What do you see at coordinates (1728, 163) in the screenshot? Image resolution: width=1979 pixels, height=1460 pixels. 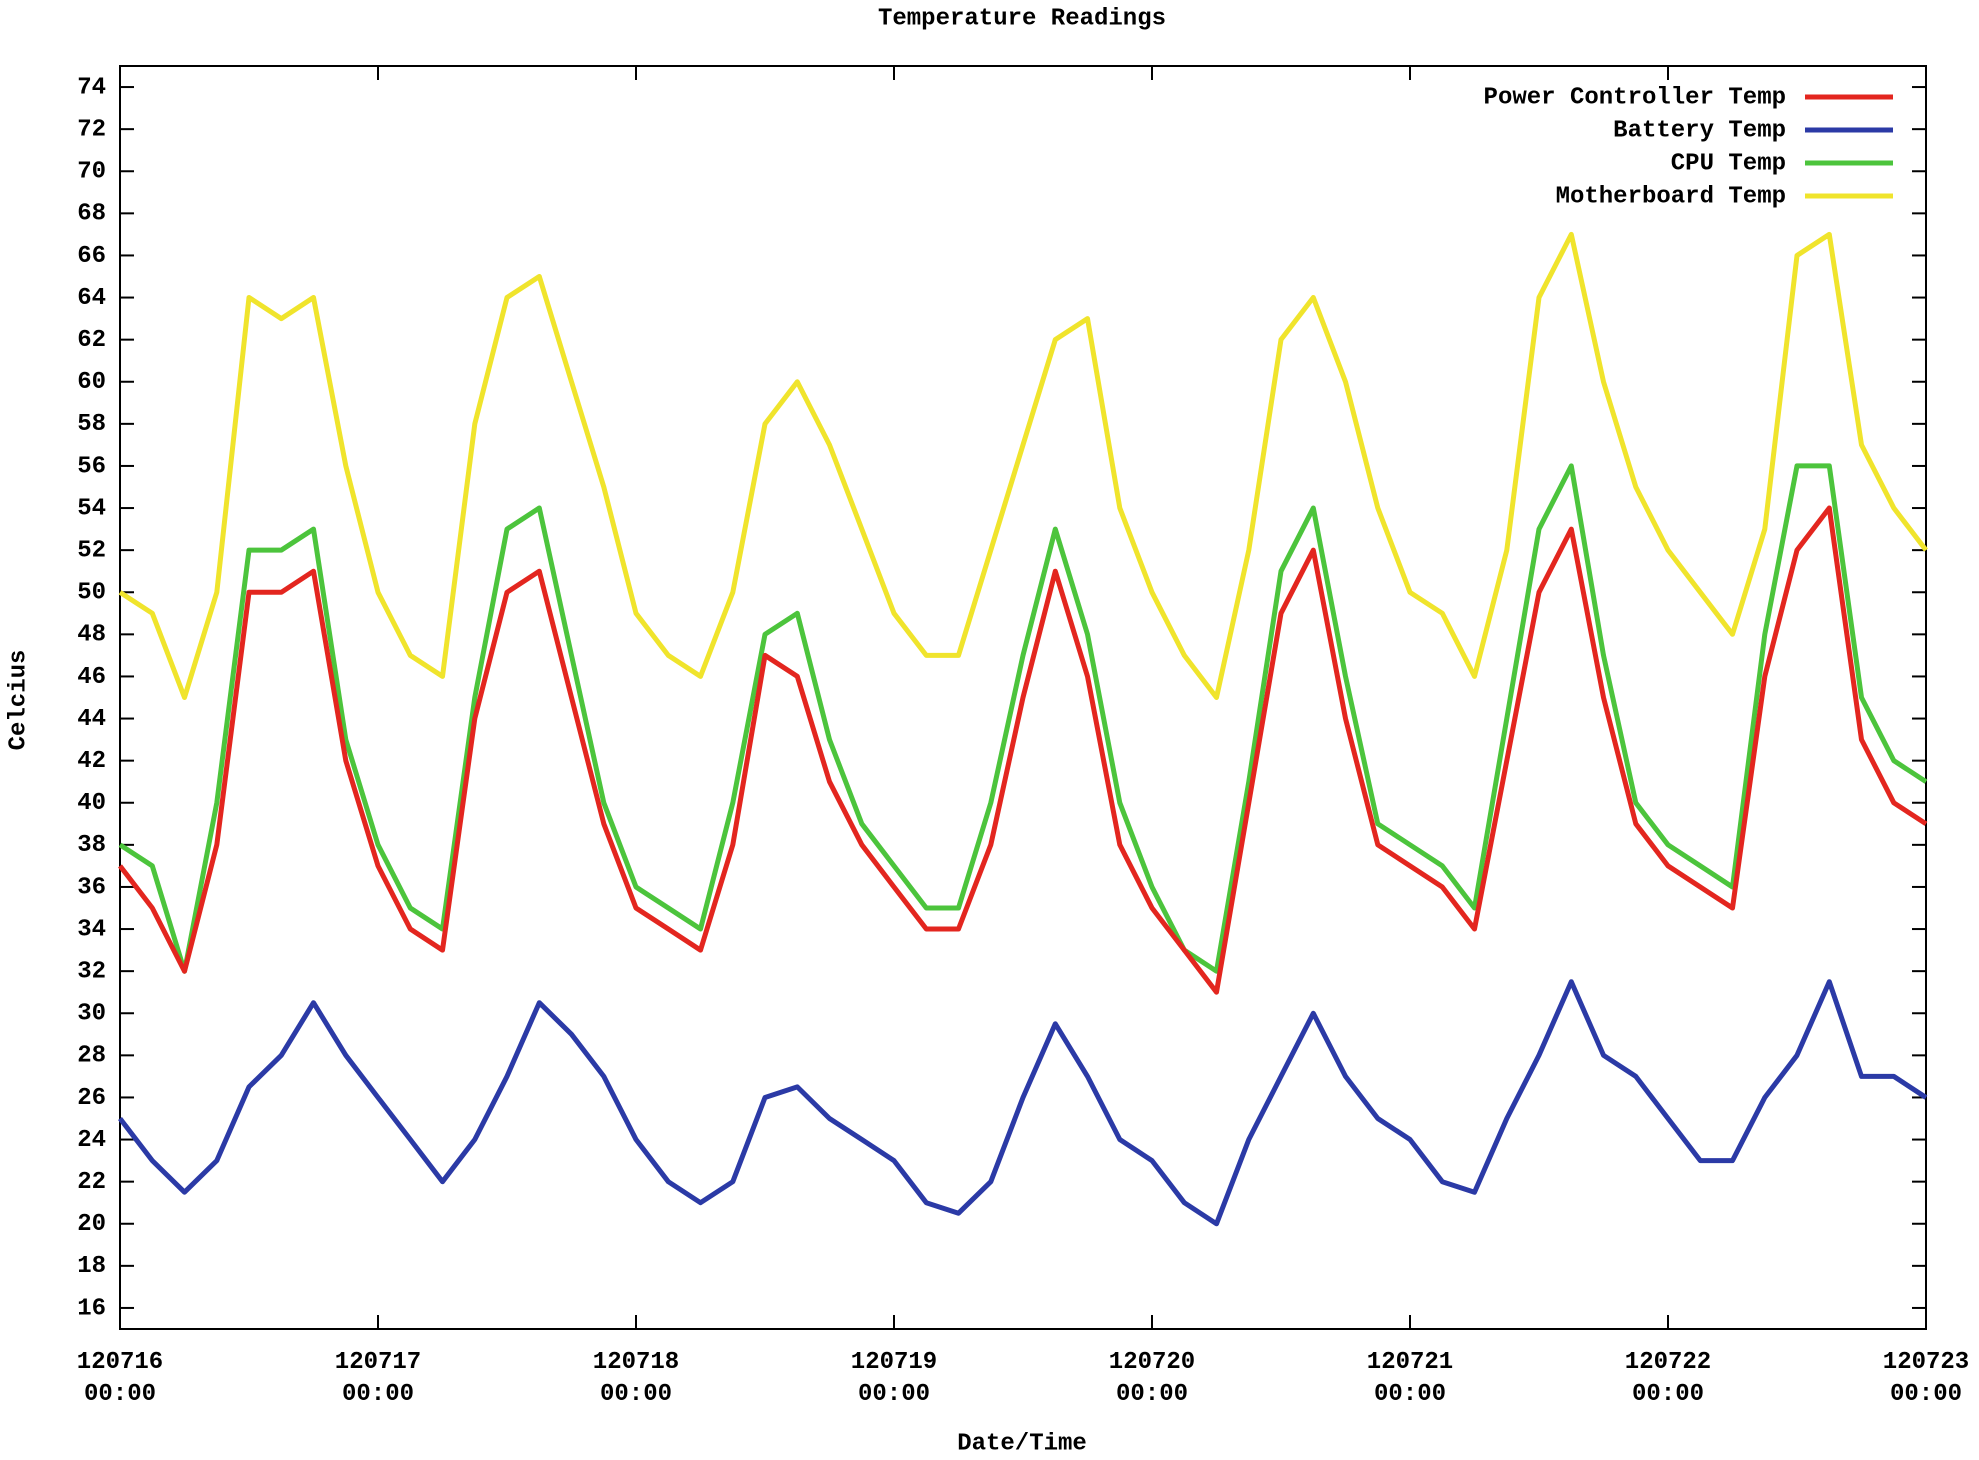 I see `legend-label: CPU Temp` at bounding box center [1728, 163].